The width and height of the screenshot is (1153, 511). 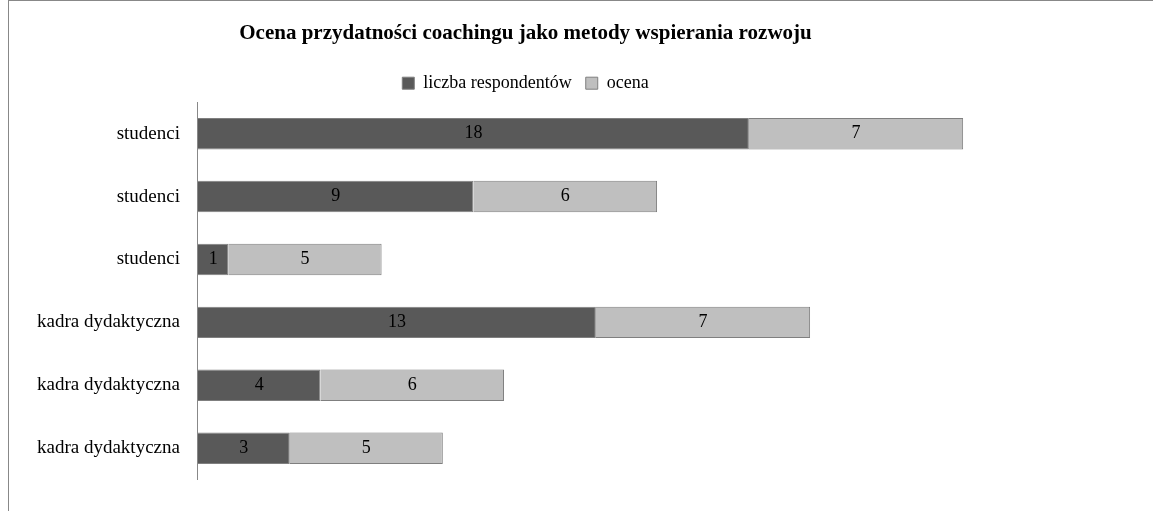 What do you see at coordinates (526, 32) in the screenshot?
I see `chart-title: Ocena przydatności coachingu jako metody wspierania rozwoju` at bounding box center [526, 32].